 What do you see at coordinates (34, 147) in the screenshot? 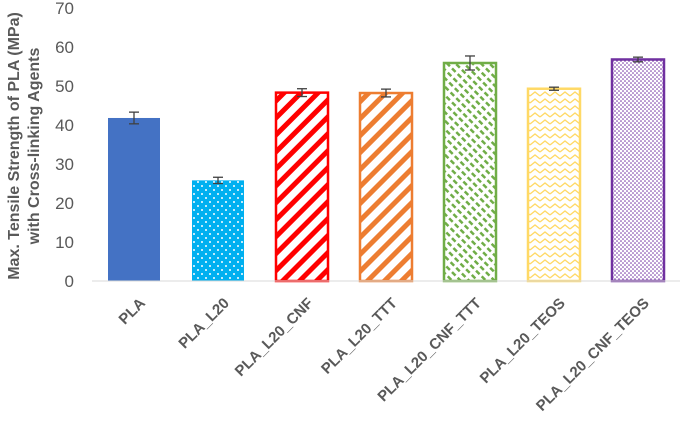
I see `y-axis-title-line2: with Cross-linking Agents` at bounding box center [34, 147].